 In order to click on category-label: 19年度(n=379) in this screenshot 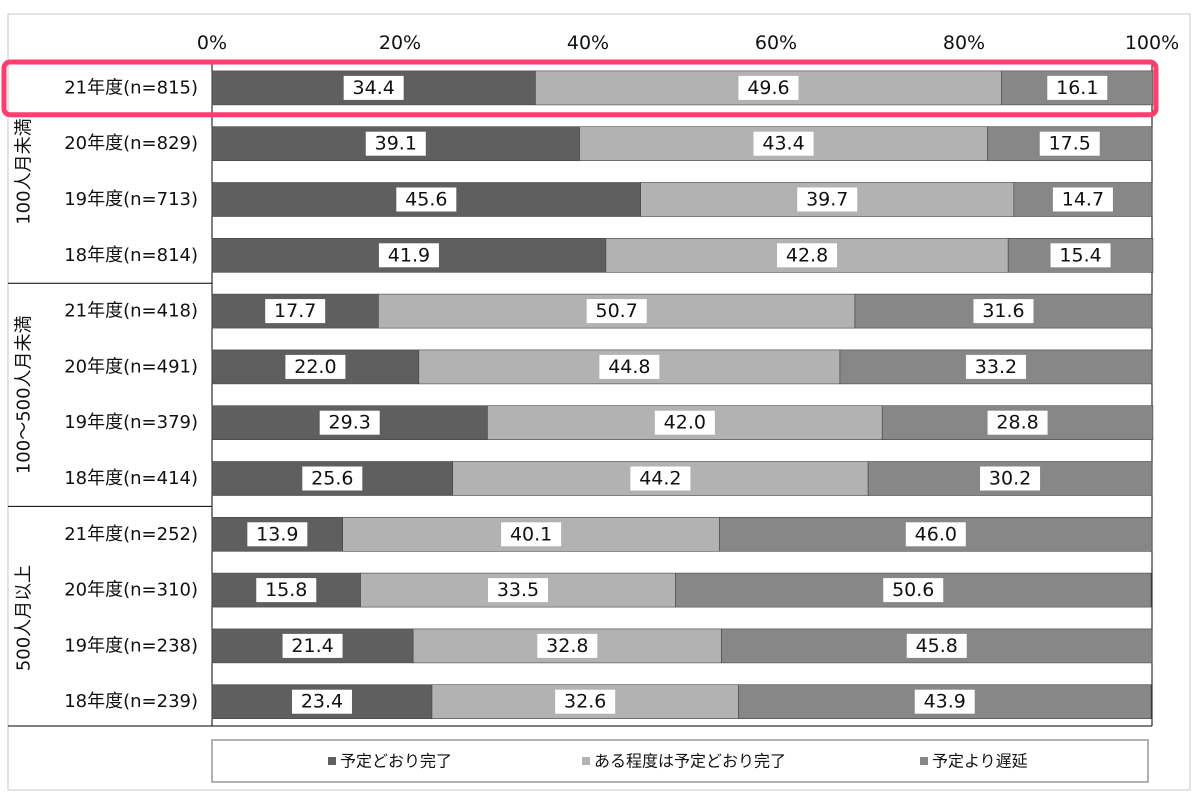, I will do `click(131, 422)`.